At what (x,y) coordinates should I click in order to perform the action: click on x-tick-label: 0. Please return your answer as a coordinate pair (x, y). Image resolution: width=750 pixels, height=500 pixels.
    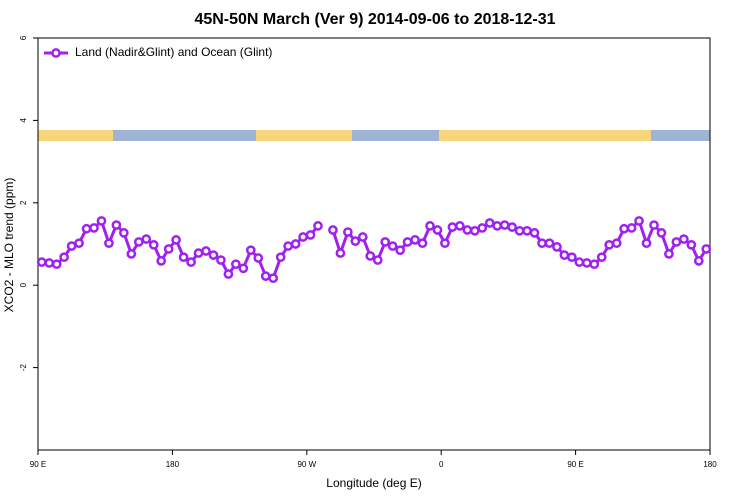
    Looking at the image, I should click on (441, 464).